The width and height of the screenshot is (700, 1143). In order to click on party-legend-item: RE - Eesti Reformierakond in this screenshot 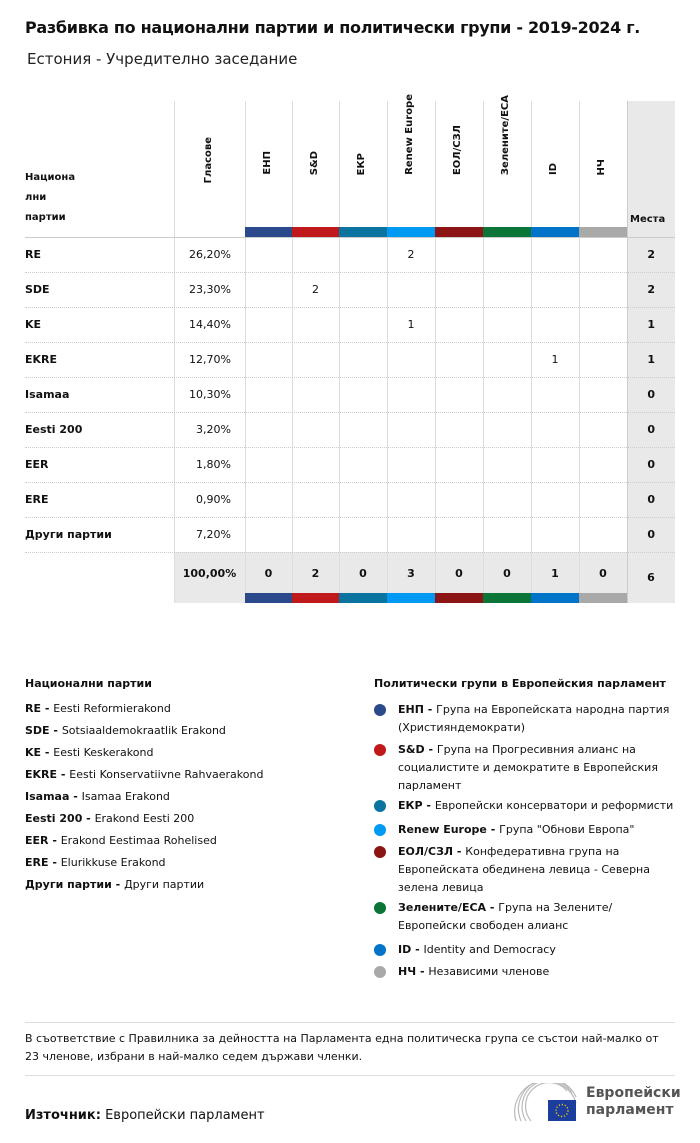, I will do `click(98, 708)`.